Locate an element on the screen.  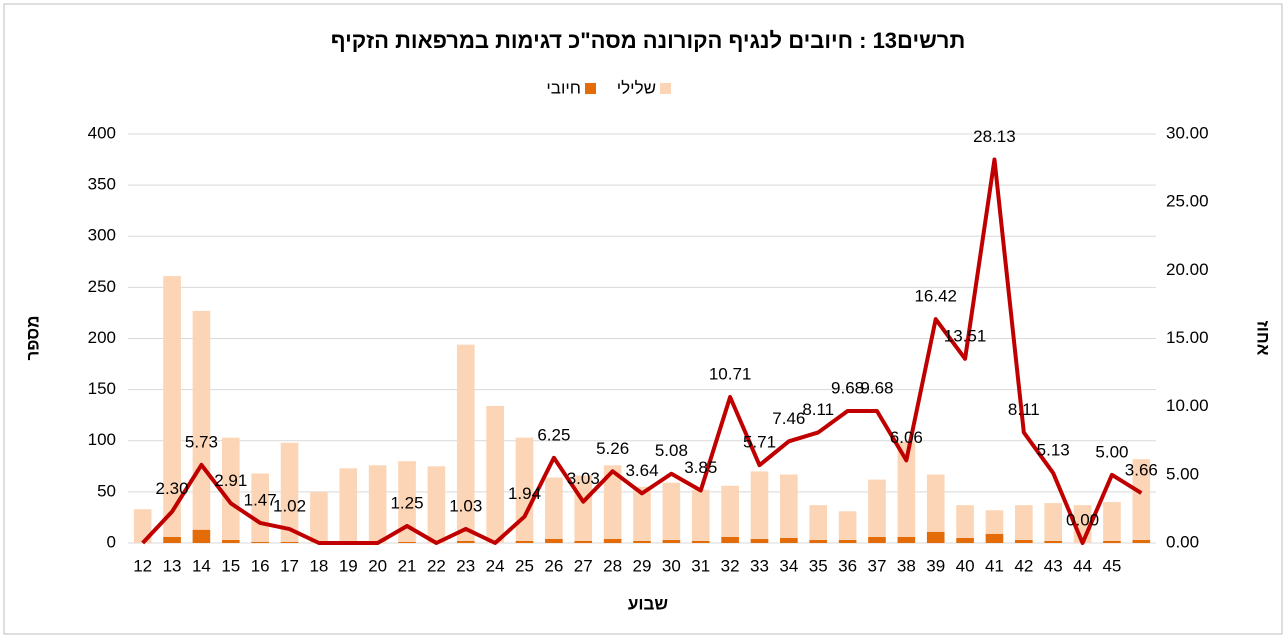
x-tick-label: 31 is located at coordinates (700, 565).